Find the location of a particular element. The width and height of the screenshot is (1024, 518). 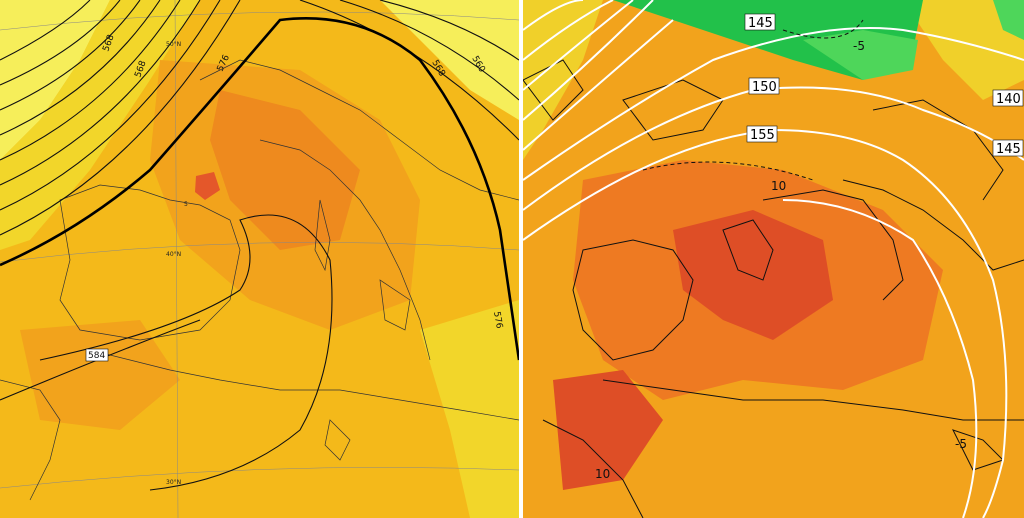

red-spot is located at coordinates (207, 186).